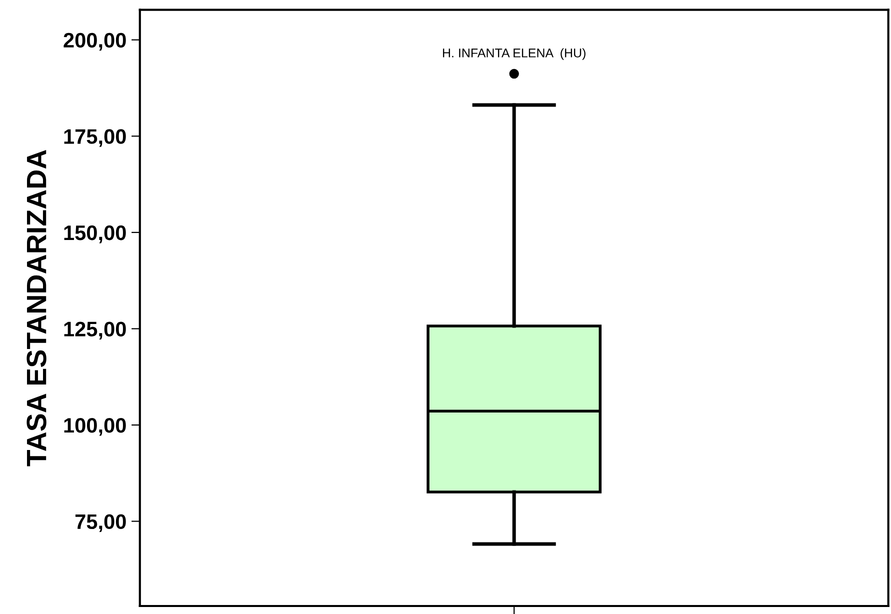 The width and height of the screenshot is (891, 614). I want to click on y-tick-label: 150,00, so click(95, 234).